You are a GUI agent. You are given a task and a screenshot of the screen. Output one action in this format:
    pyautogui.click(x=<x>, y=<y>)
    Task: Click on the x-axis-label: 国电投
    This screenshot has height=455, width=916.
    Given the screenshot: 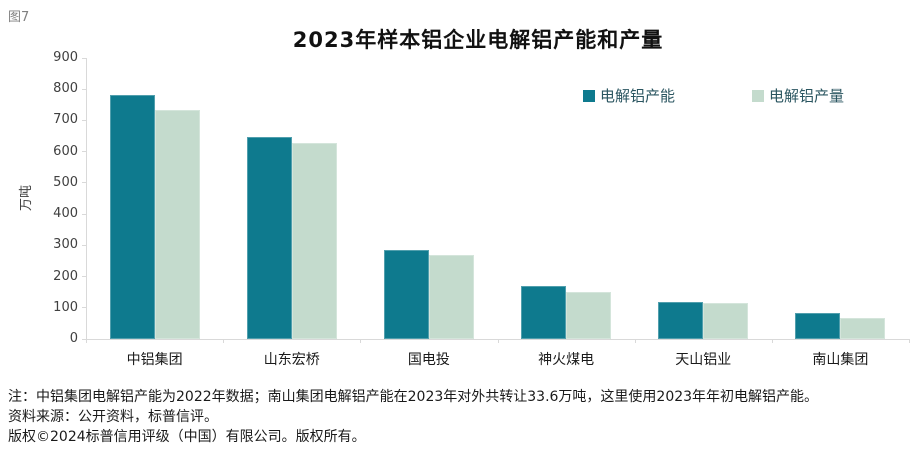 What is the action you would take?
    pyautogui.click(x=428, y=360)
    